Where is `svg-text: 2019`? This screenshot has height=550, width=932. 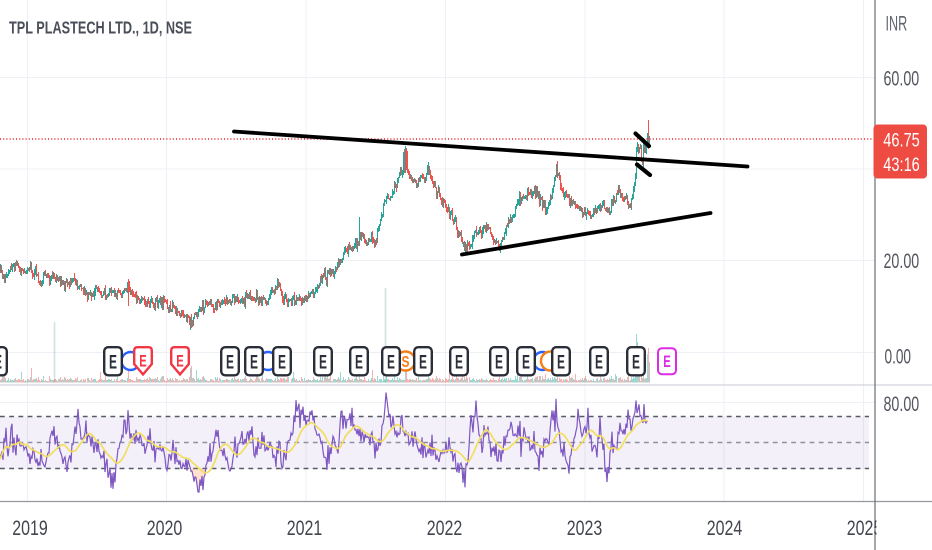 svg-text: 2019 is located at coordinates (30, 528).